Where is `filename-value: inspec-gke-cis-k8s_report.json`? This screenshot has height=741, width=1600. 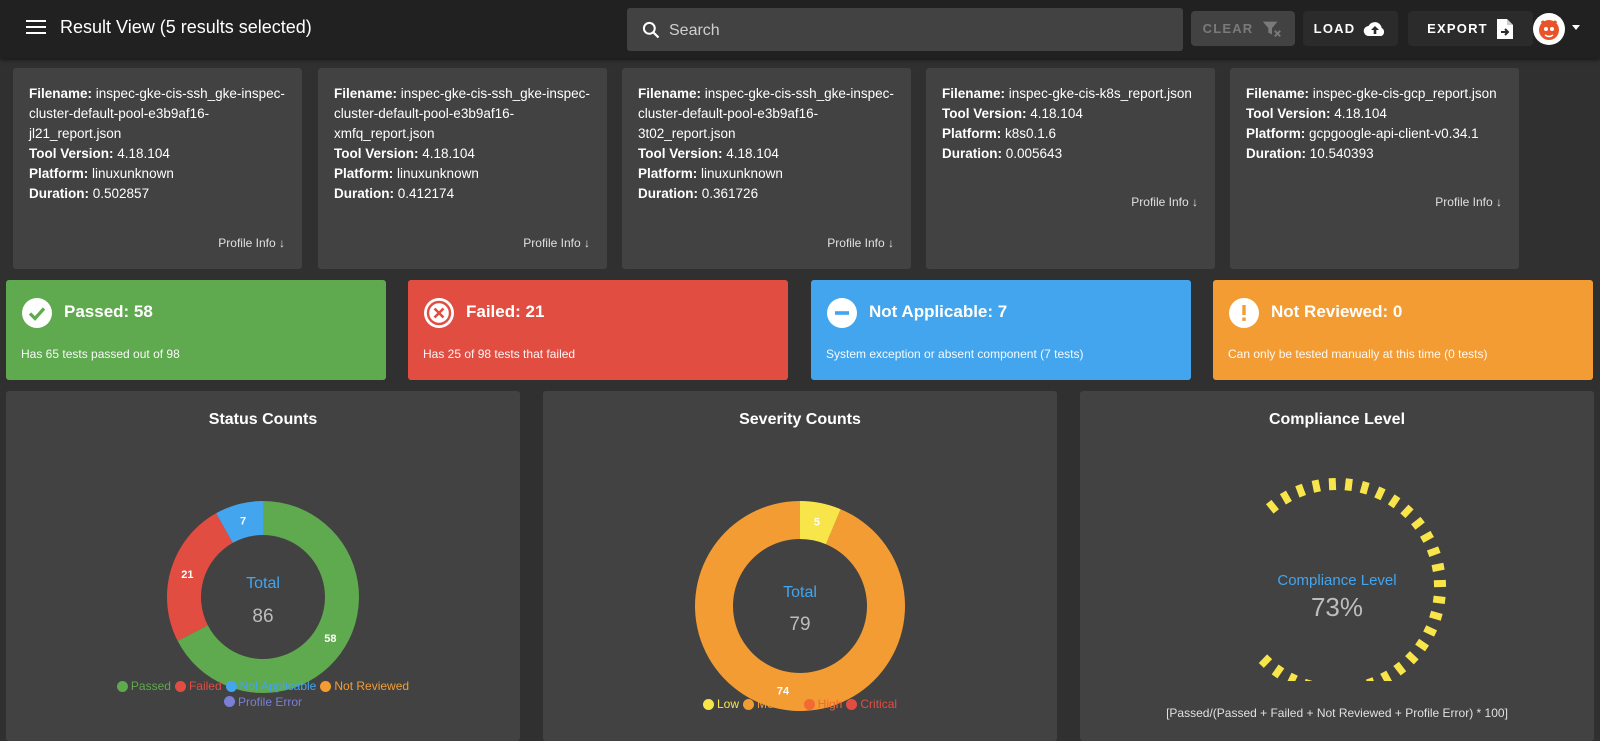 filename-value: inspec-gke-cis-k8s_report.json is located at coordinates (1100, 93).